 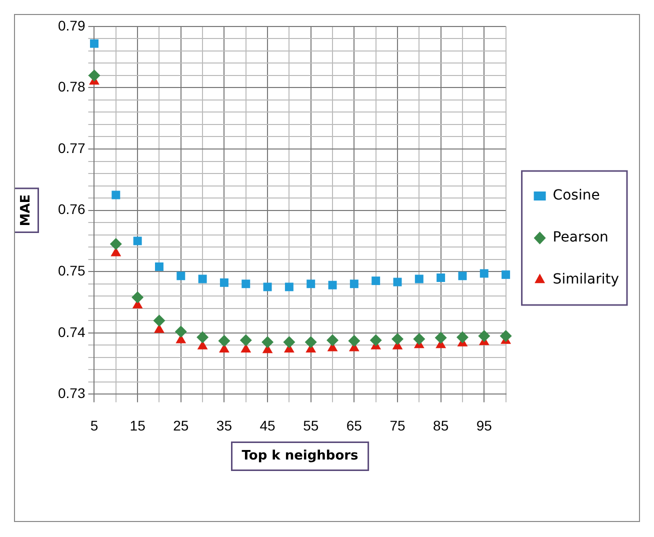 I want to click on y-tick-label: 0.75, so click(x=72, y=270).